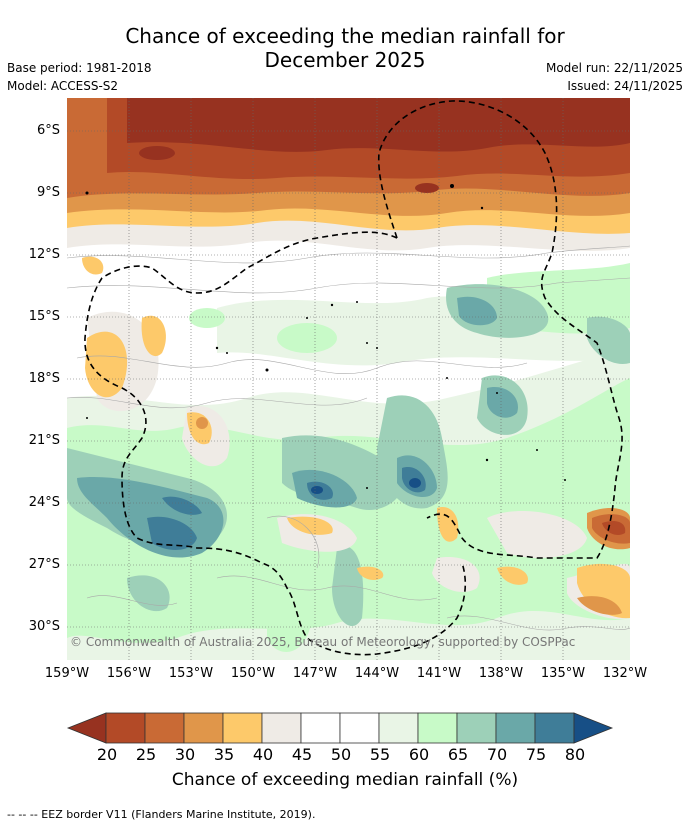 This screenshot has height=827, width=690. What do you see at coordinates (501, 673) in the screenshot?
I see `lon-label-138w: 138°W` at bounding box center [501, 673].